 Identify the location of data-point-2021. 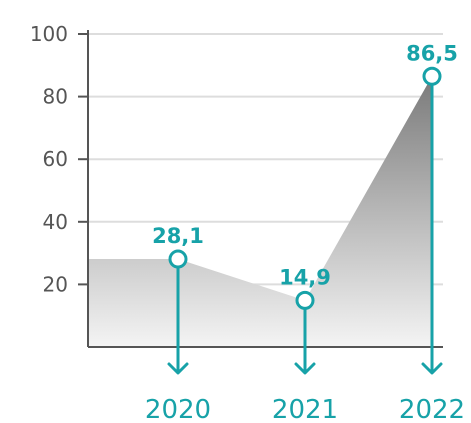
(305, 300).